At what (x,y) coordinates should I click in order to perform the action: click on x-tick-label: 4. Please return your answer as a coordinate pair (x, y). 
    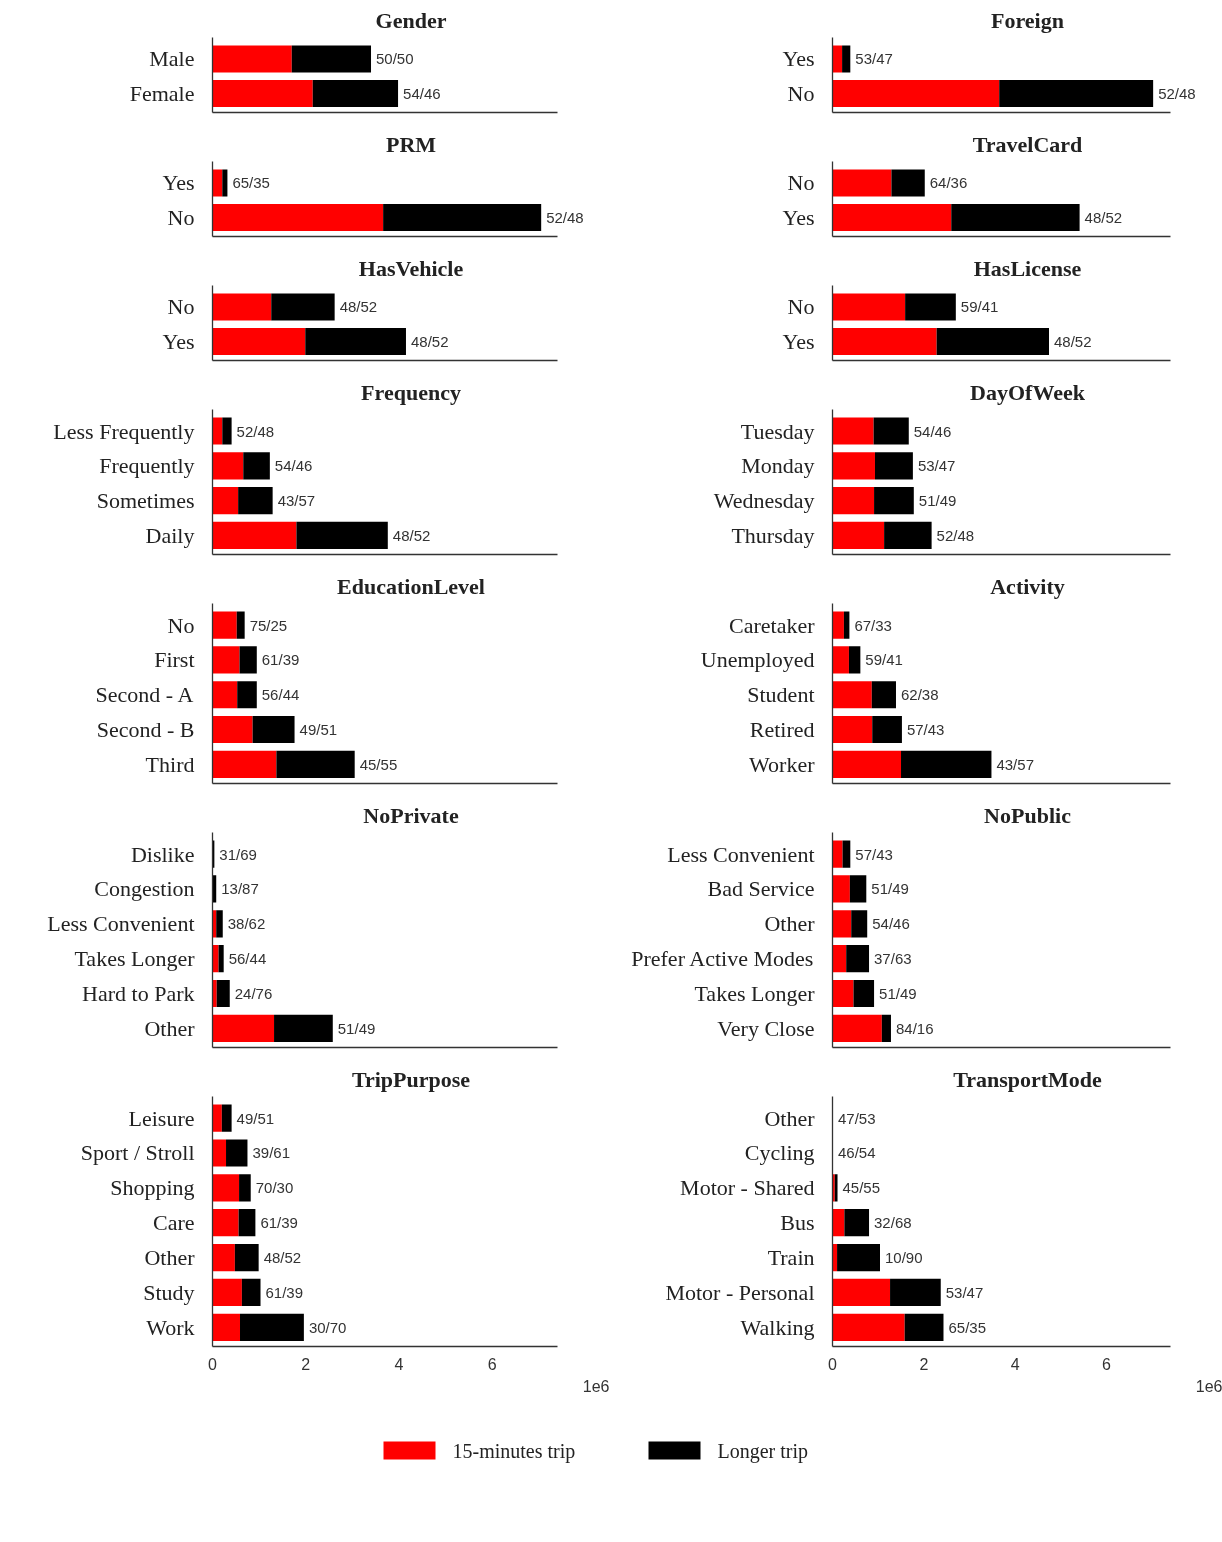
    Looking at the image, I should click on (1015, 1364).